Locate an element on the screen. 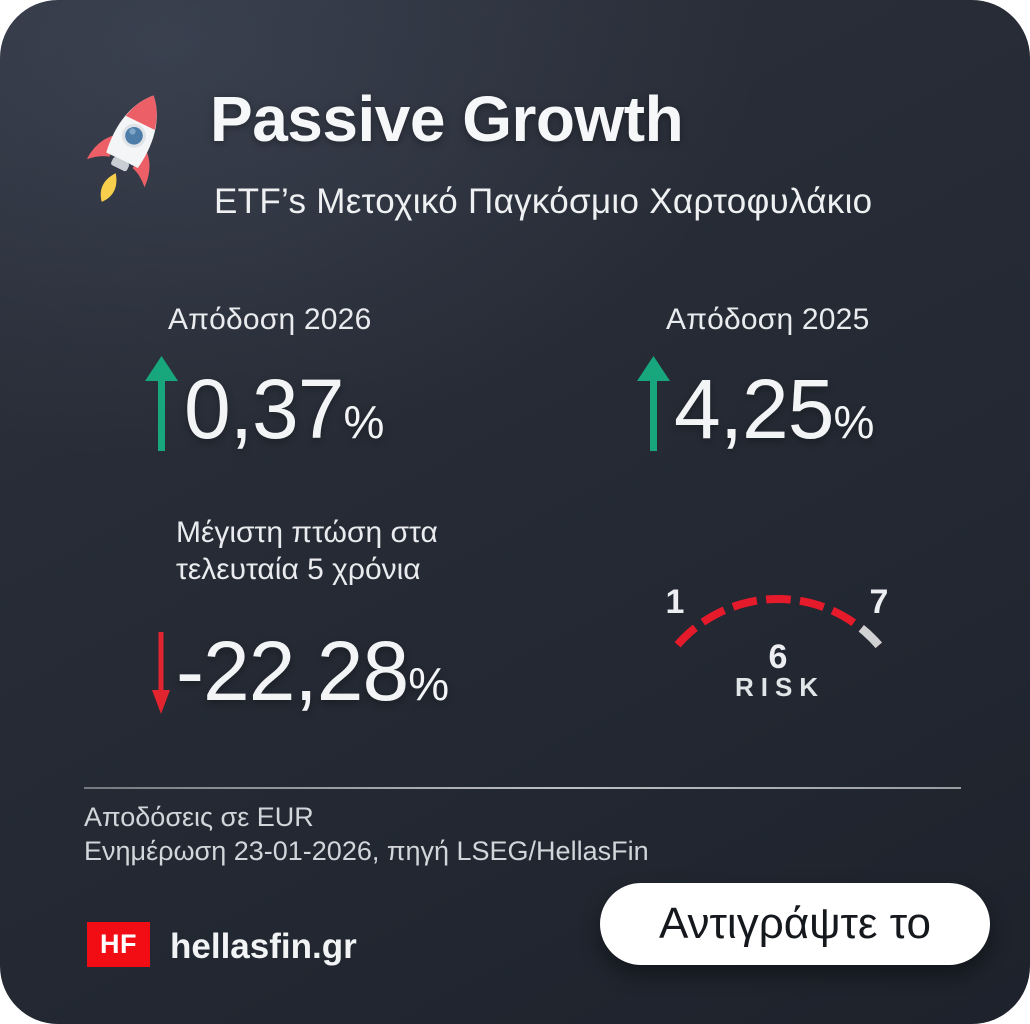  stat-drawdown-unit: % is located at coordinates (429, 684).